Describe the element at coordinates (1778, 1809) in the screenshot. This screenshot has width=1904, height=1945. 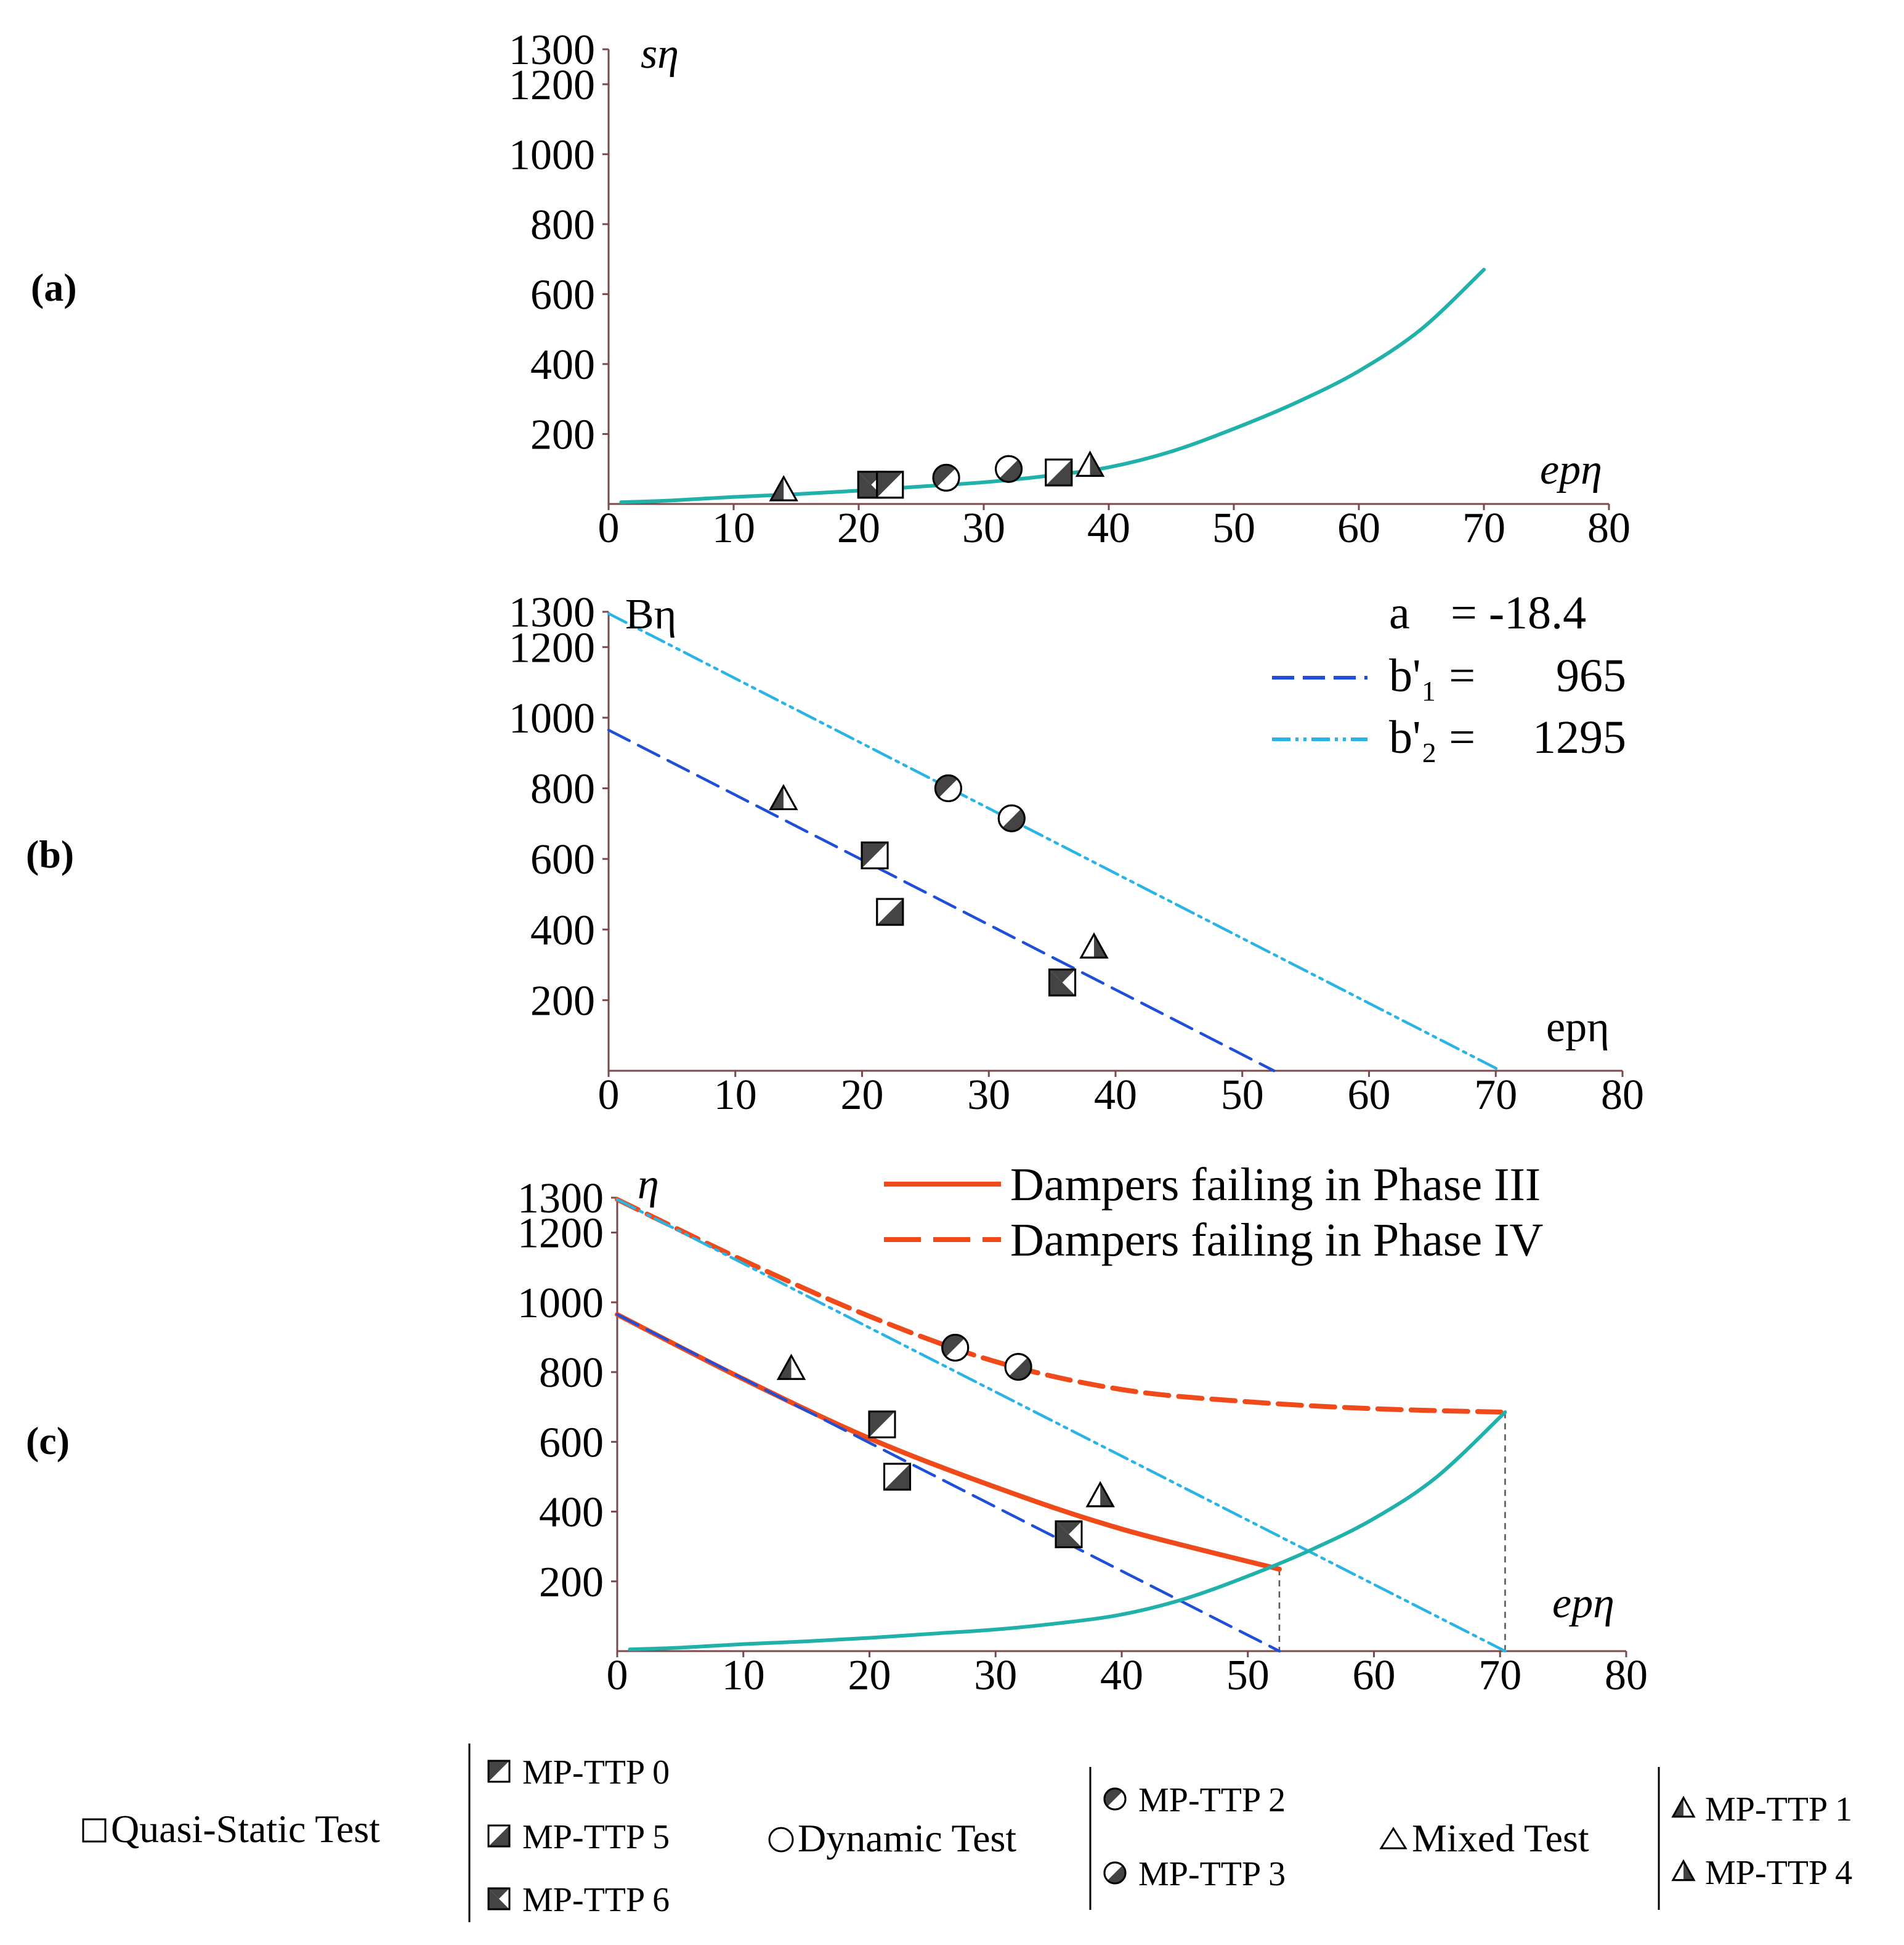
I see `key-mp-ttp-1: MP-TTP 1` at that location.